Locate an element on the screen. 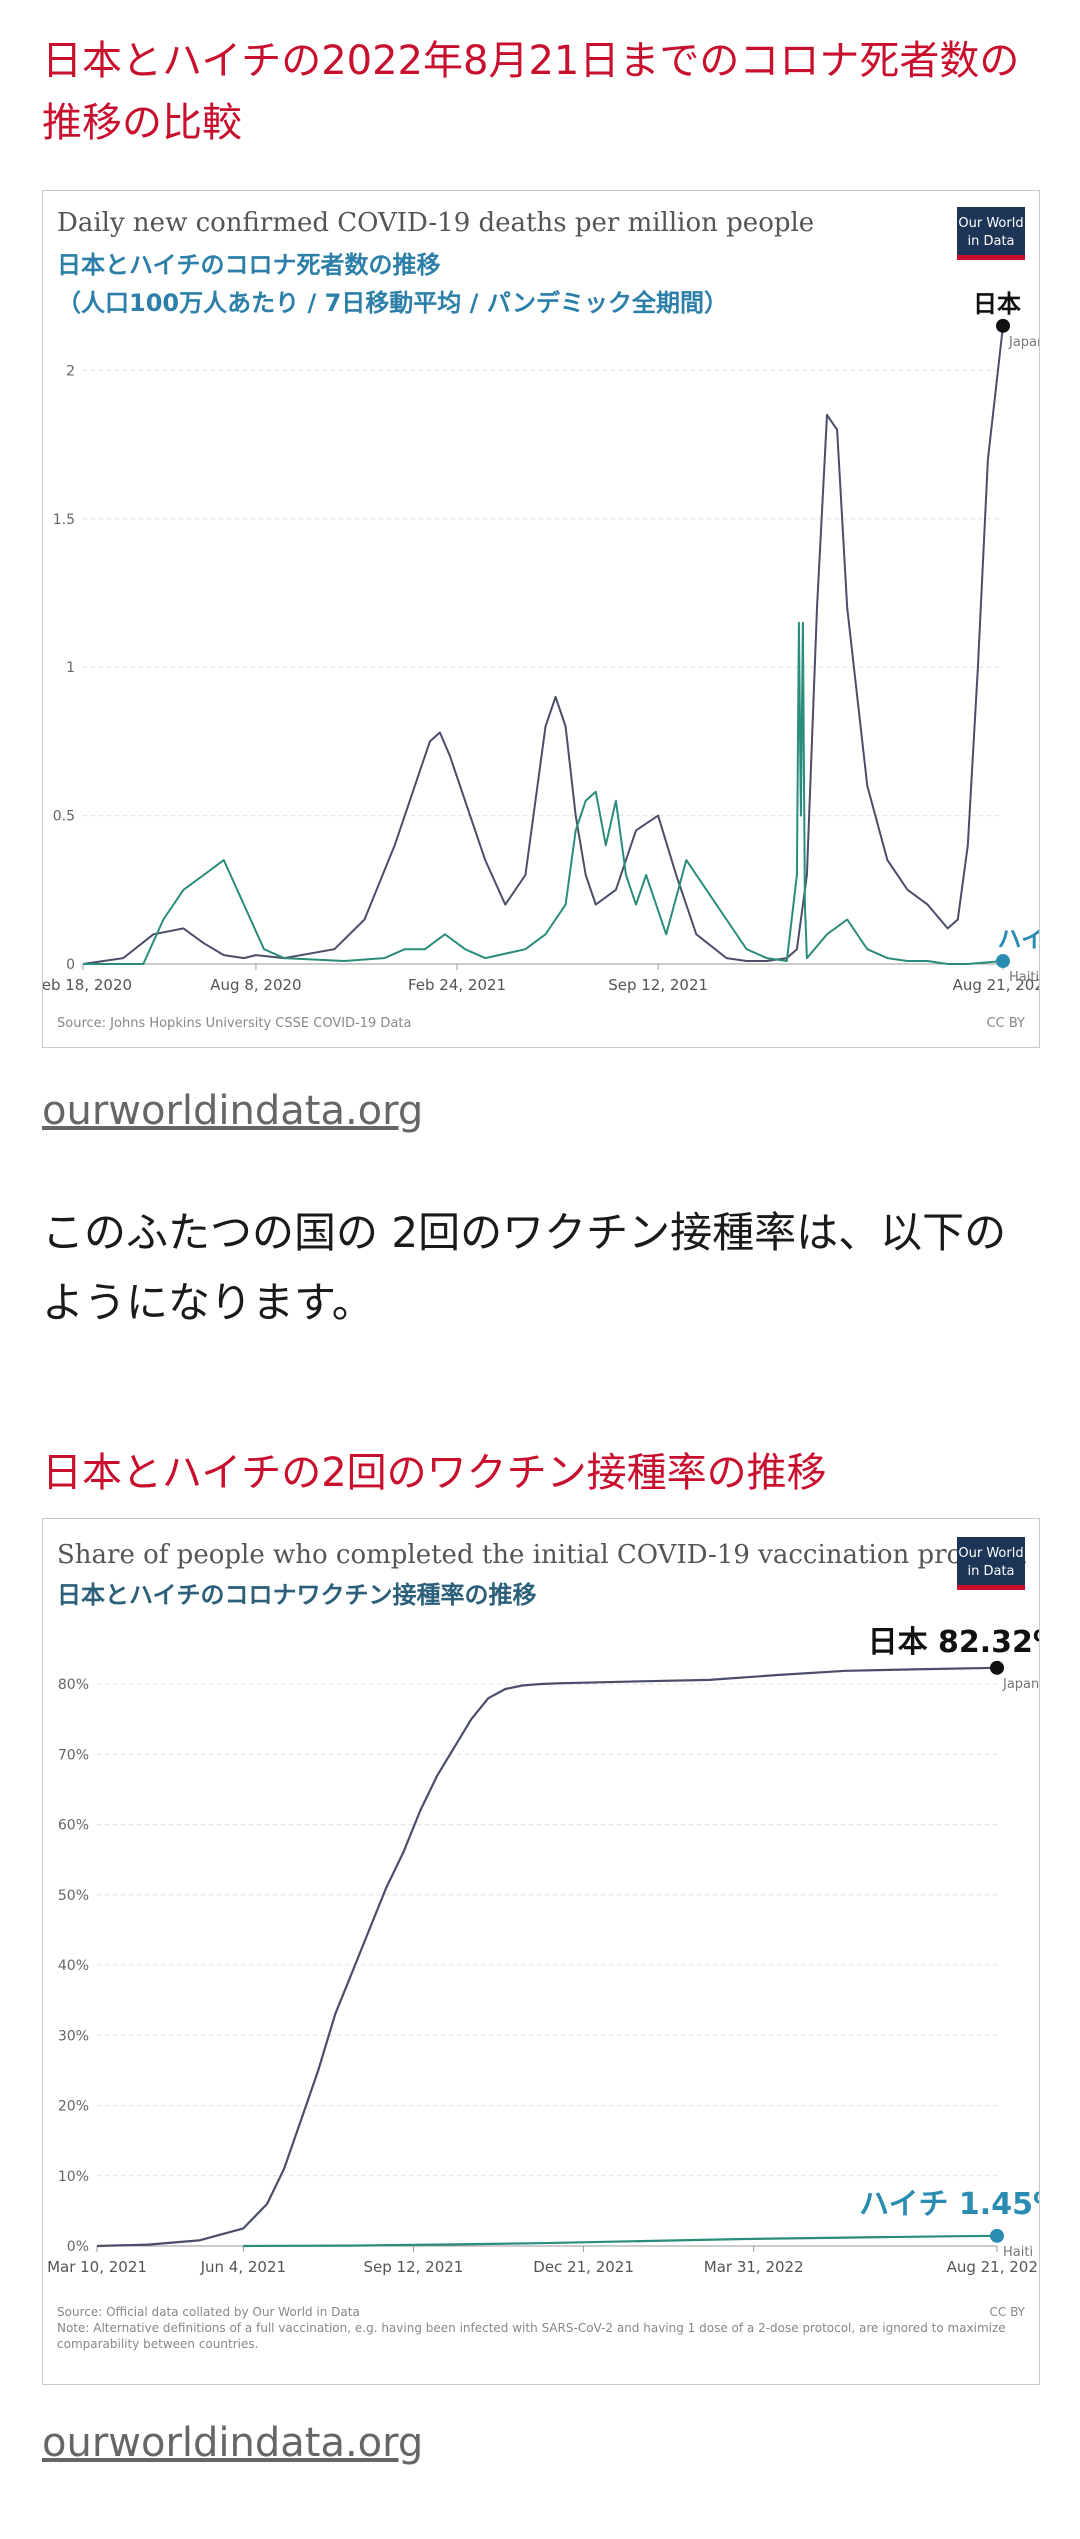  chart-subtitle-2: （人口100万人あたり / 7日移動平均 / パンデミック全期間） is located at coordinates (392, 303).